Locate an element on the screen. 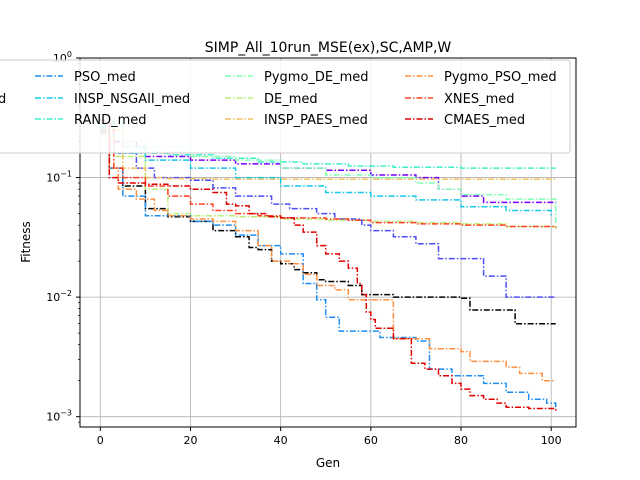 The image size is (640, 480). legend-entry-label: Pygmo_DE_med is located at coordinates (316, 77).